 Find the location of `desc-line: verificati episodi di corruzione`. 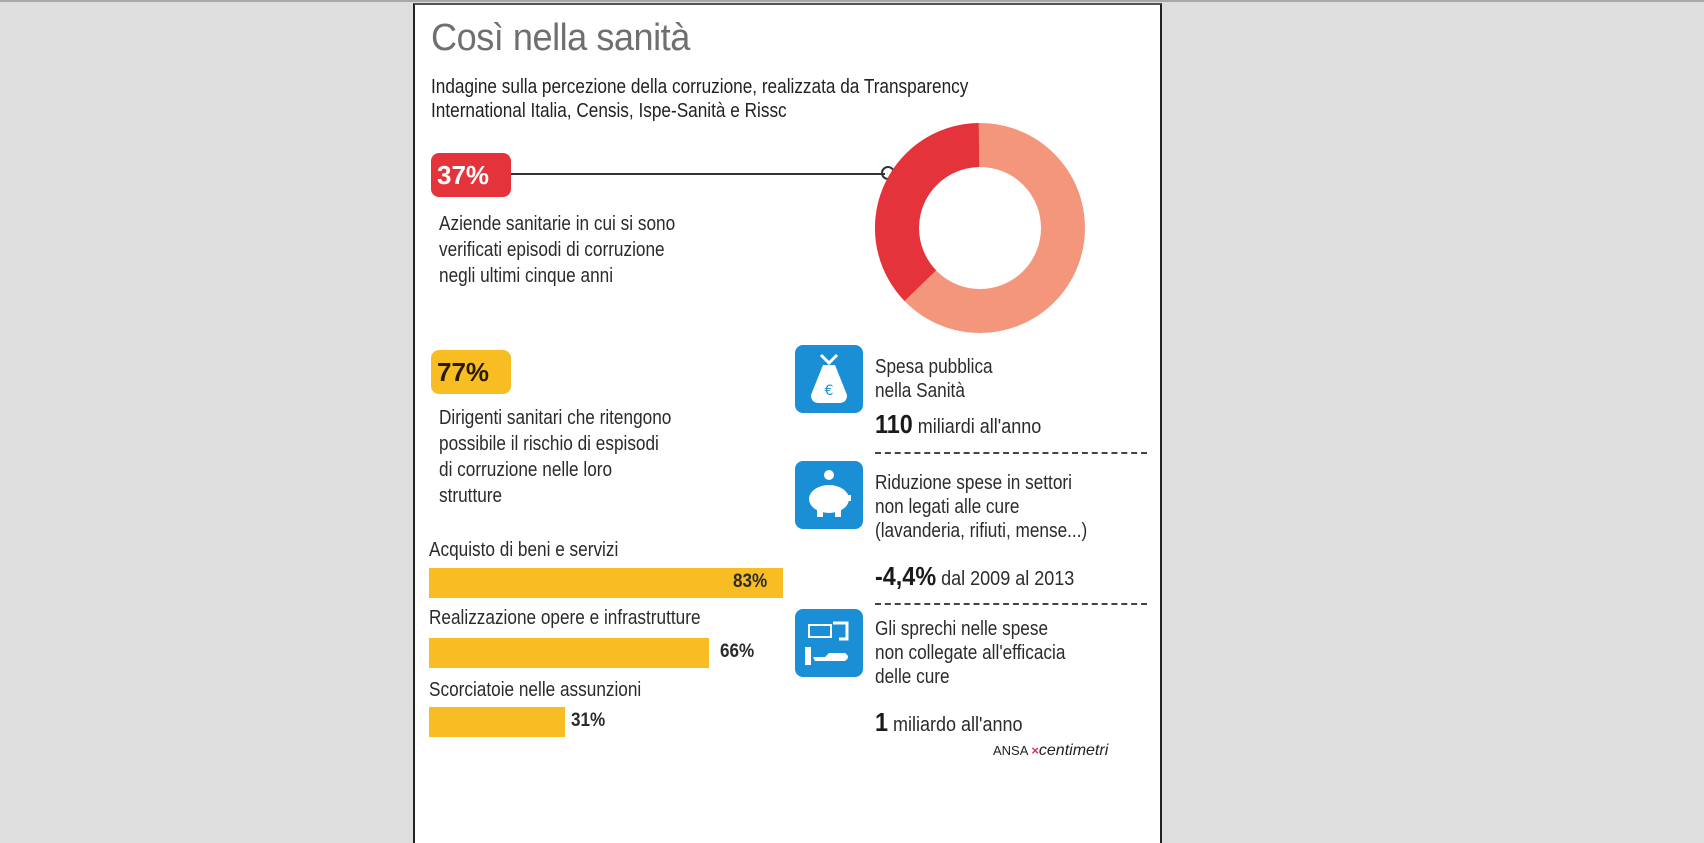

desc-line: verificati episodi di corruzione is located at coordinates (552, 250).